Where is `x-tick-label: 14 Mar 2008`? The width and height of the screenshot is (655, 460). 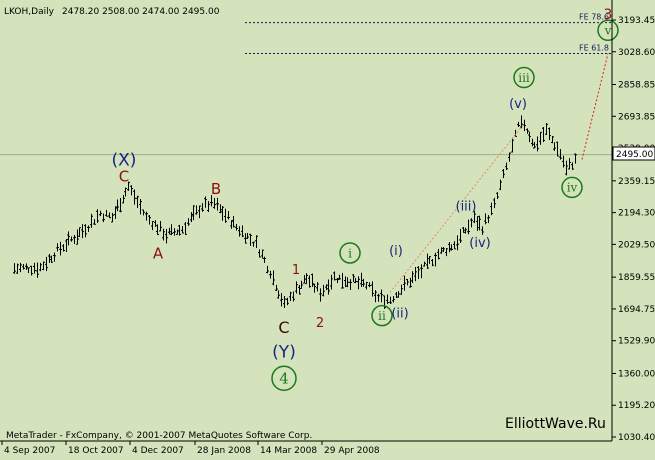 x-tick-label: 14 Mar 2008 is located at coordinates (288, 451).